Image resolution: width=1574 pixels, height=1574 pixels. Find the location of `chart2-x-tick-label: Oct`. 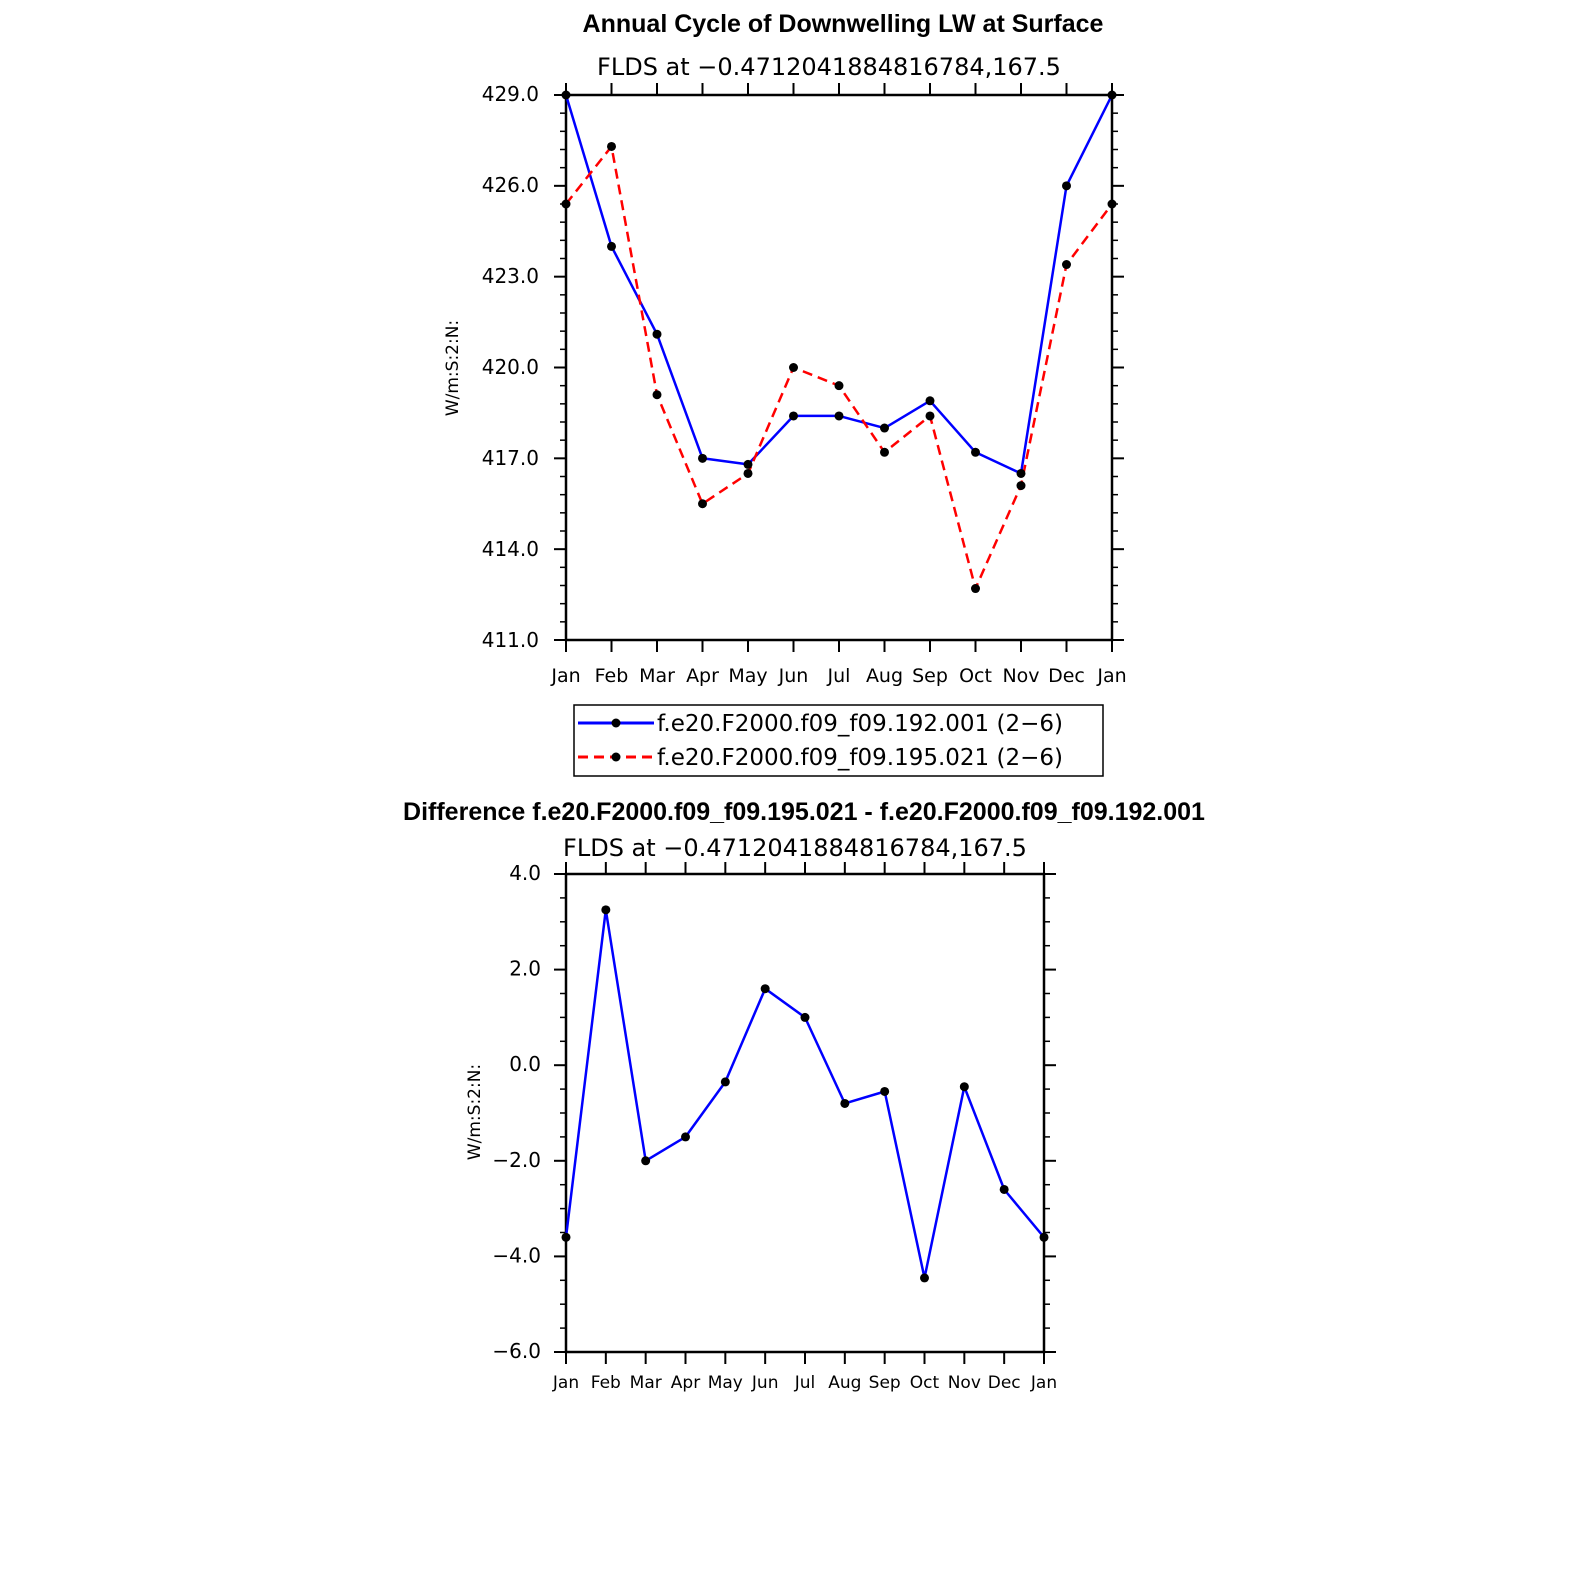

chart2-x-tick-label: Oct is located at coordinates (925, 1383).